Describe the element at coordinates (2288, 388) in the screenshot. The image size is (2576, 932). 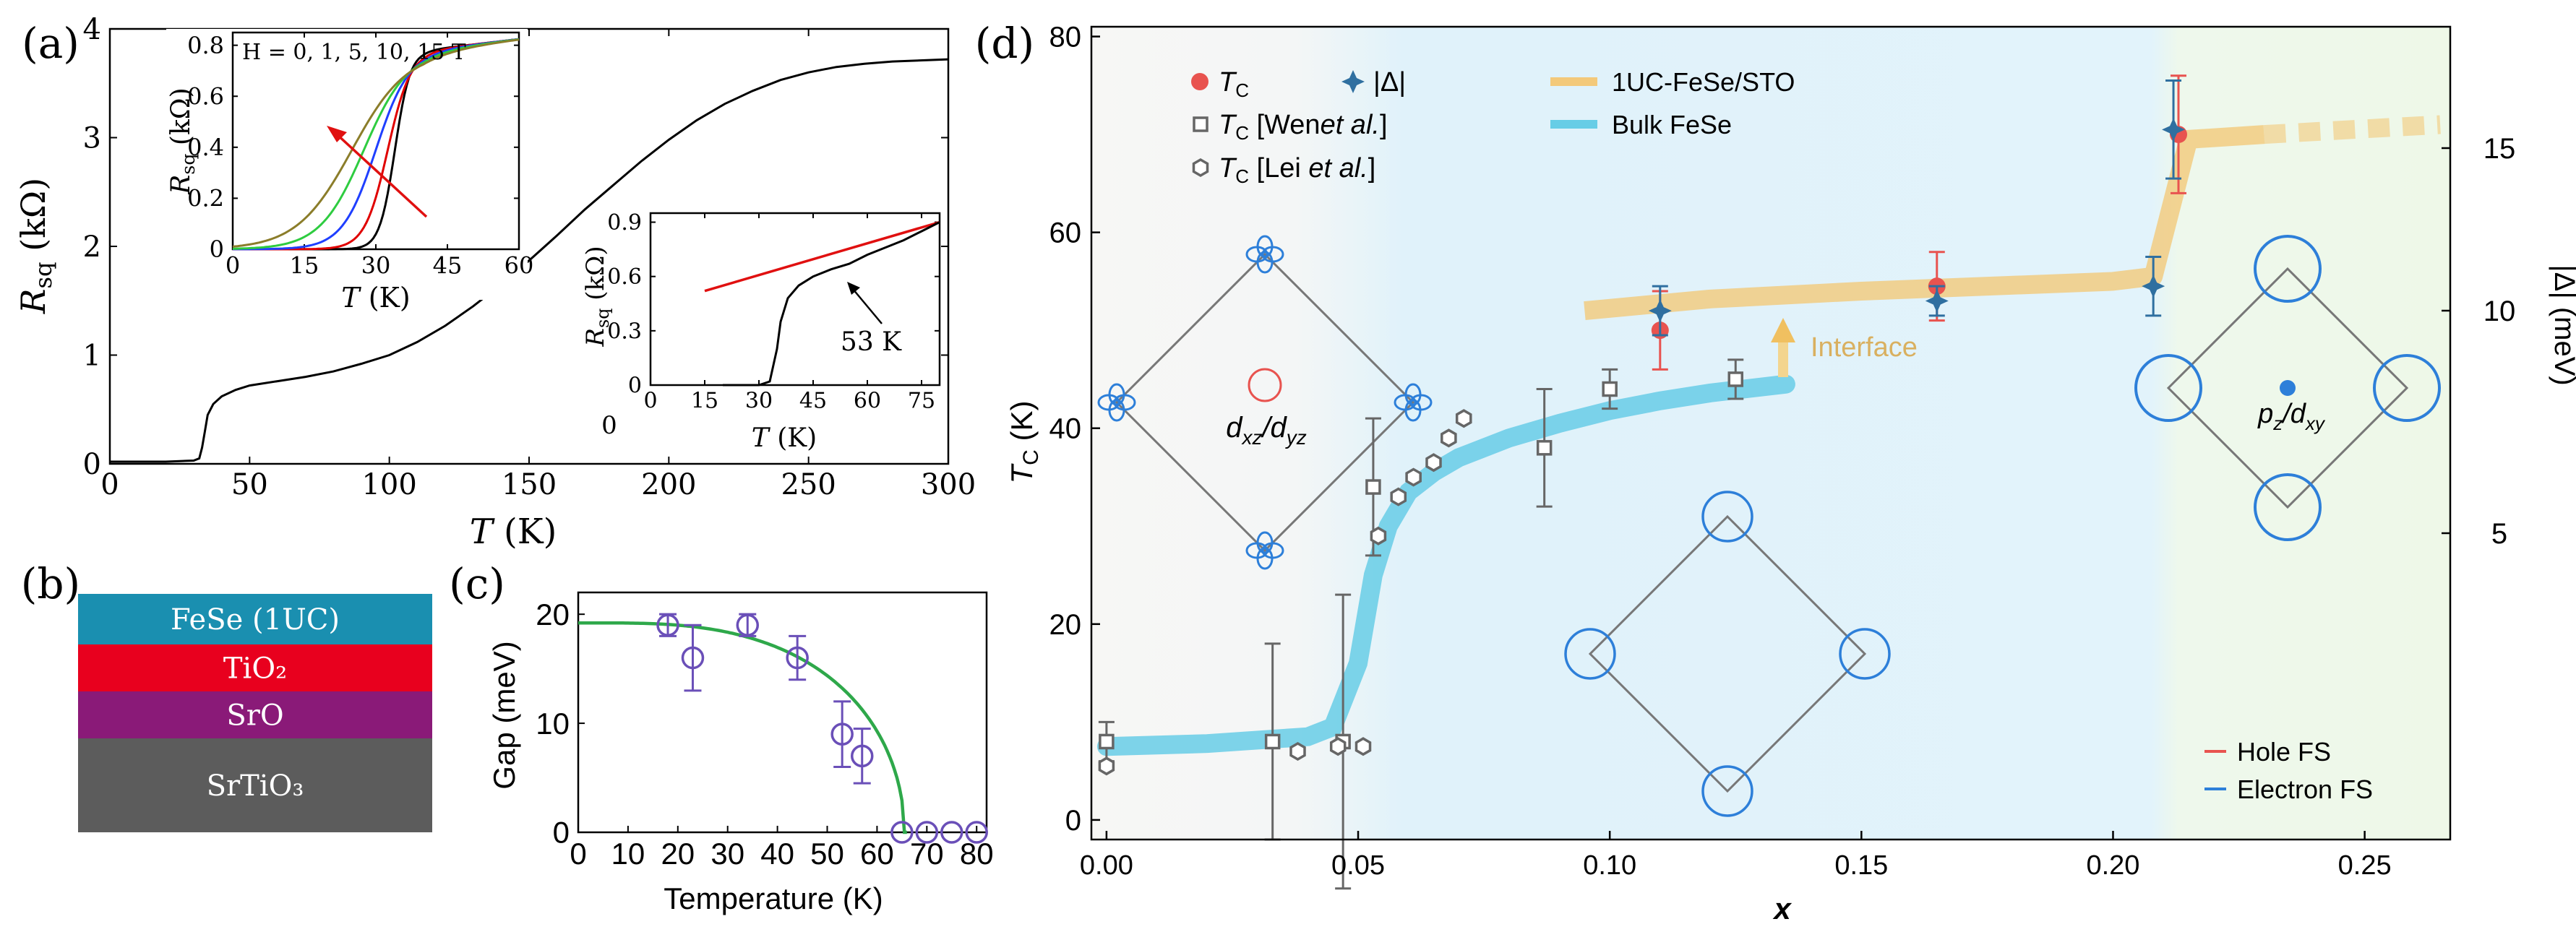
I see `fs-diagram-right` at that location.